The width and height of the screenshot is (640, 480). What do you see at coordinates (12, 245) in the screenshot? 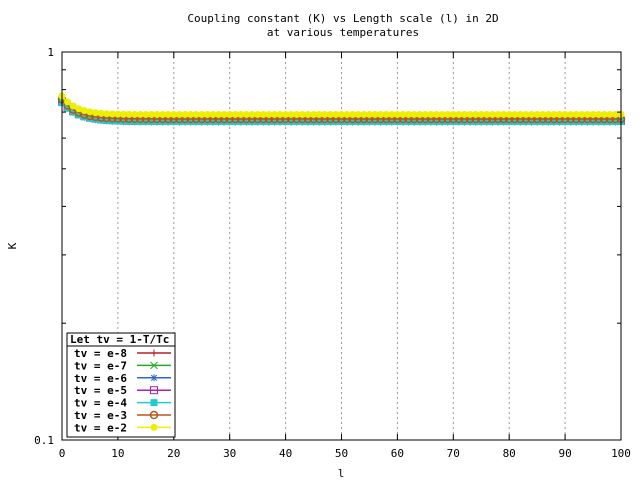
I see `y-axis-label: K` at bounding box center [12, 245].